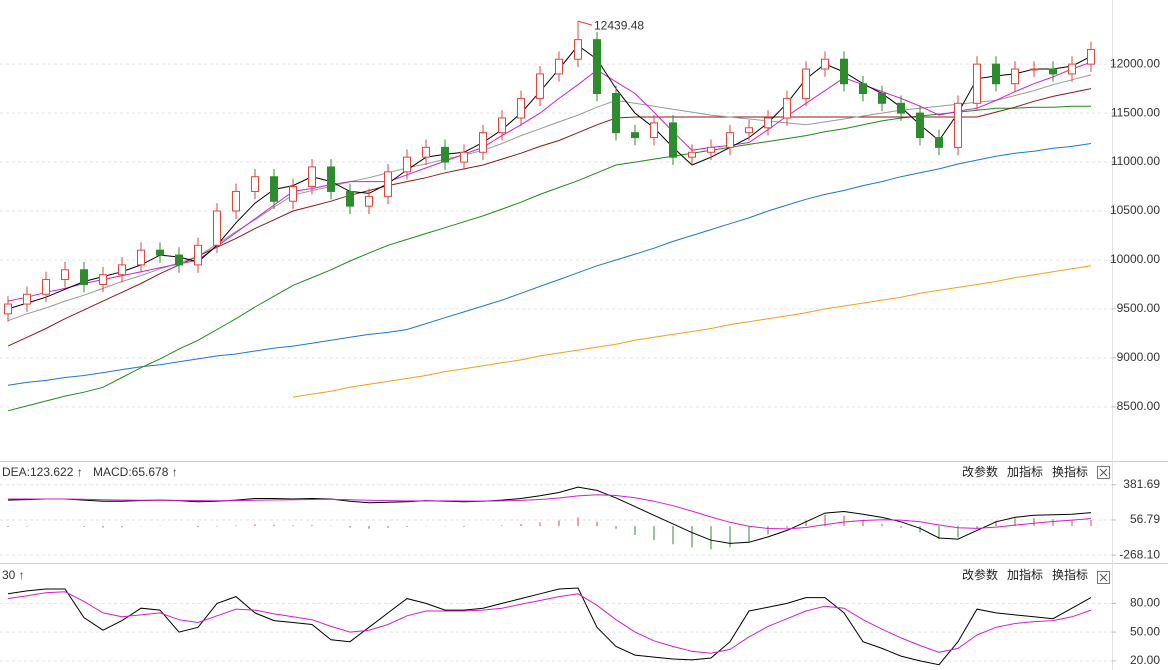 The image size is (1168, 670). What do you see at coordinates (619, 25) in the screenshot?
I see `annotation: 12439.48` at bounding box center [619, 25].